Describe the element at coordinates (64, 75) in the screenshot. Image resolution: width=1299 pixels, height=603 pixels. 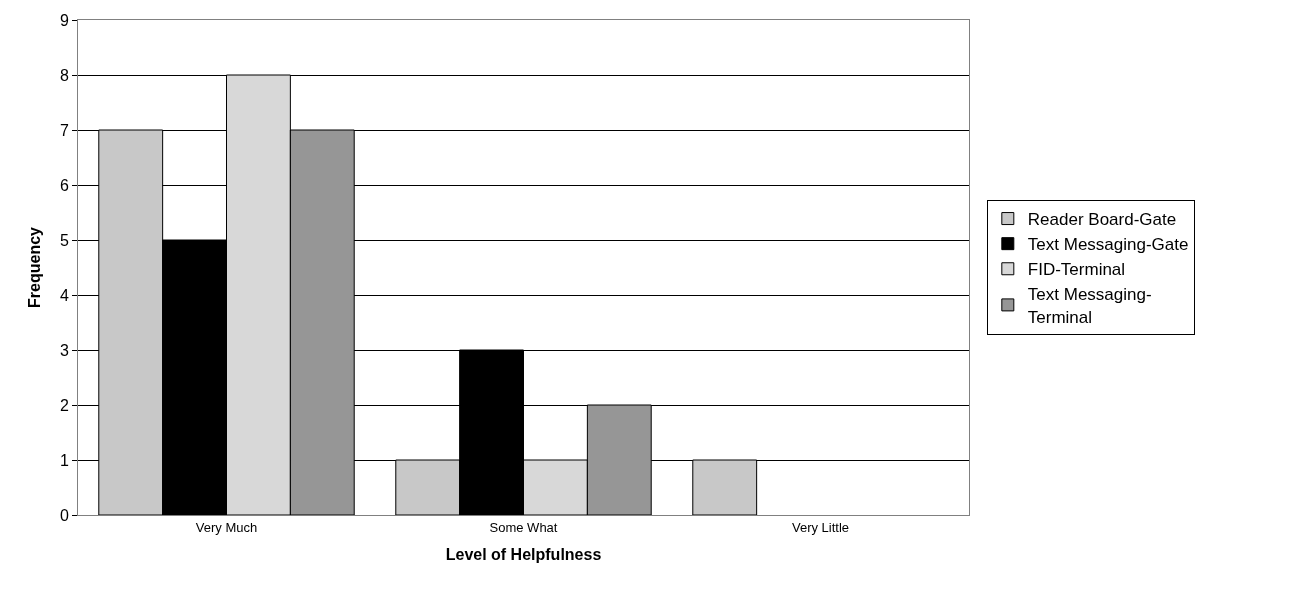
I see `y-tick-label: 8` at that location.